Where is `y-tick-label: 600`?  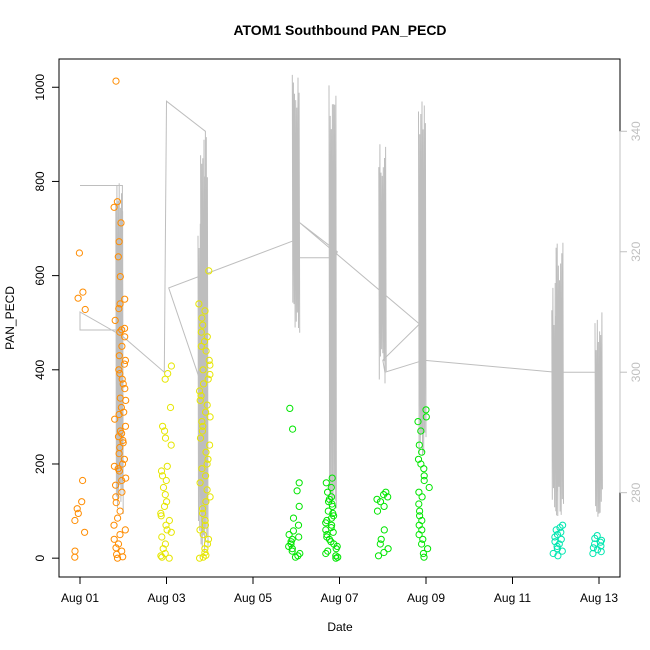
y-tick-label: 600 is located at coordinates (40, 275).